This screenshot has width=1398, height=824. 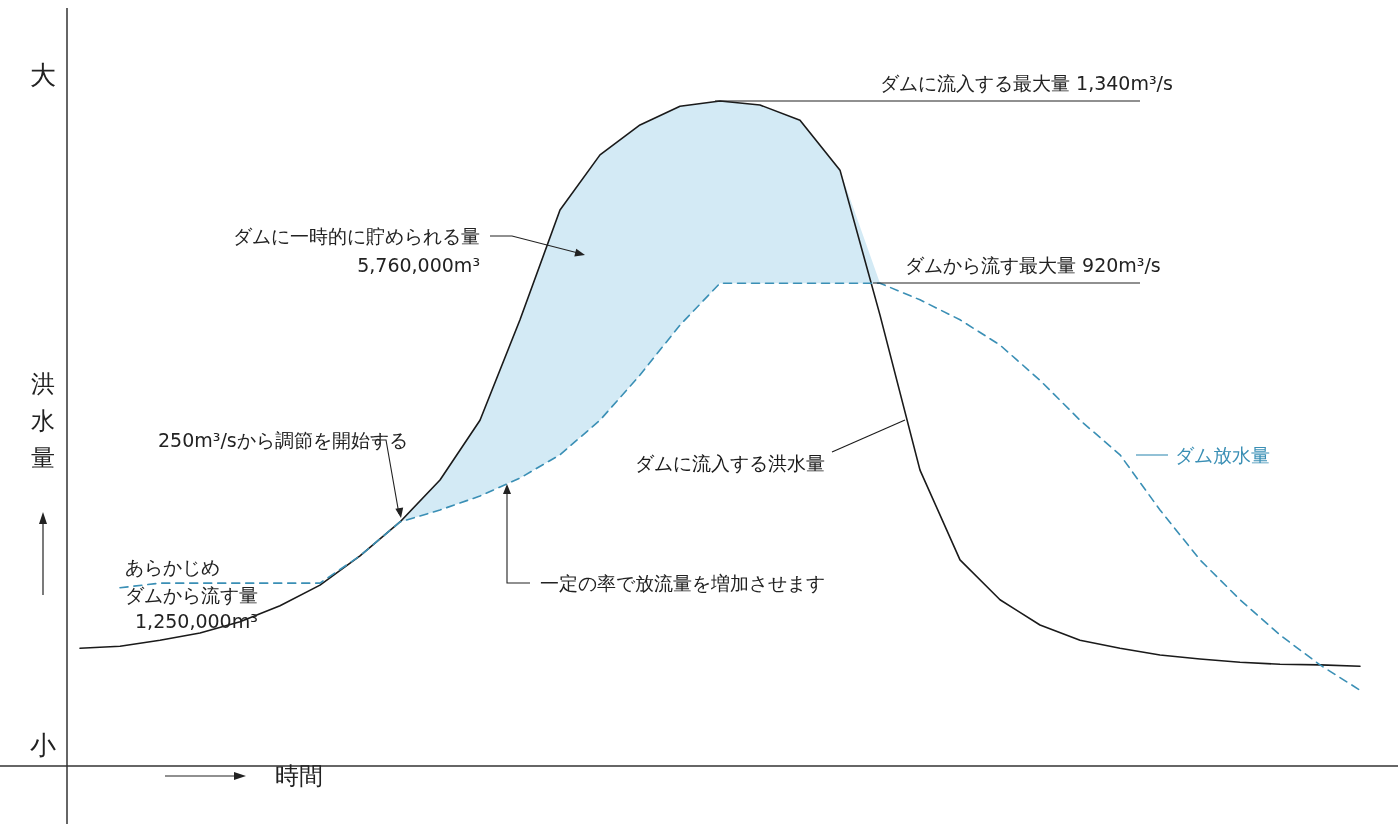 What do you see at coordinates (1026, 83) in the screenshot?
I see `text: ダムに流入する最大量 1,340m³/s` at bounding box center [1026, 83].